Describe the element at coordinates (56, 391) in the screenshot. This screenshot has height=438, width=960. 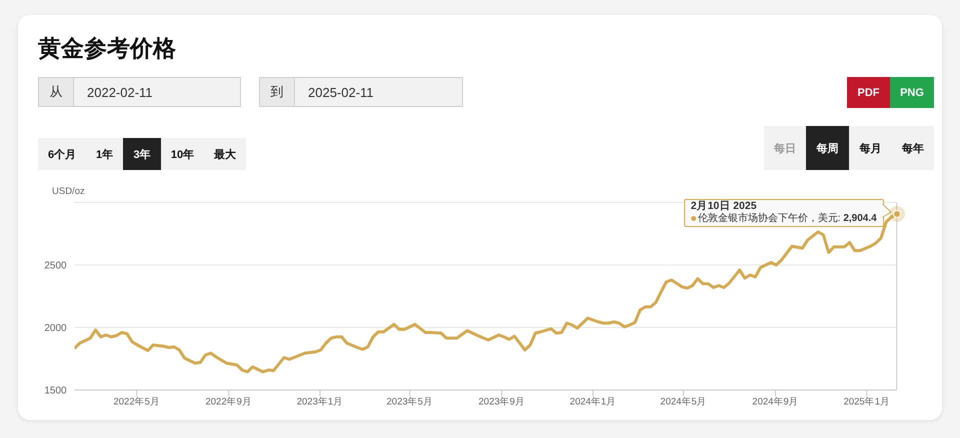
I see `y-tick-label: 1500` at that location.